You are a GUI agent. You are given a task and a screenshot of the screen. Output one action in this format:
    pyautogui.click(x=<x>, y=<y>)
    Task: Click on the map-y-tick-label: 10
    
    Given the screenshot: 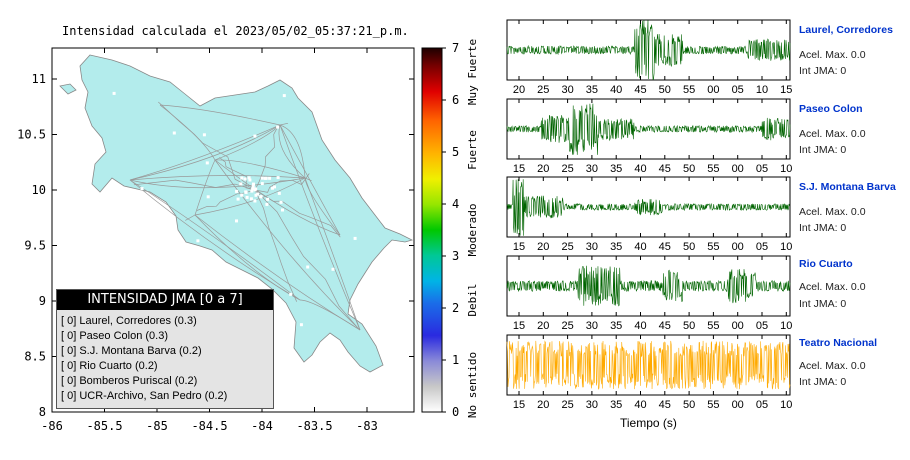 What is the action you would take?
    pyautogui.click(x=39, y=190)
    